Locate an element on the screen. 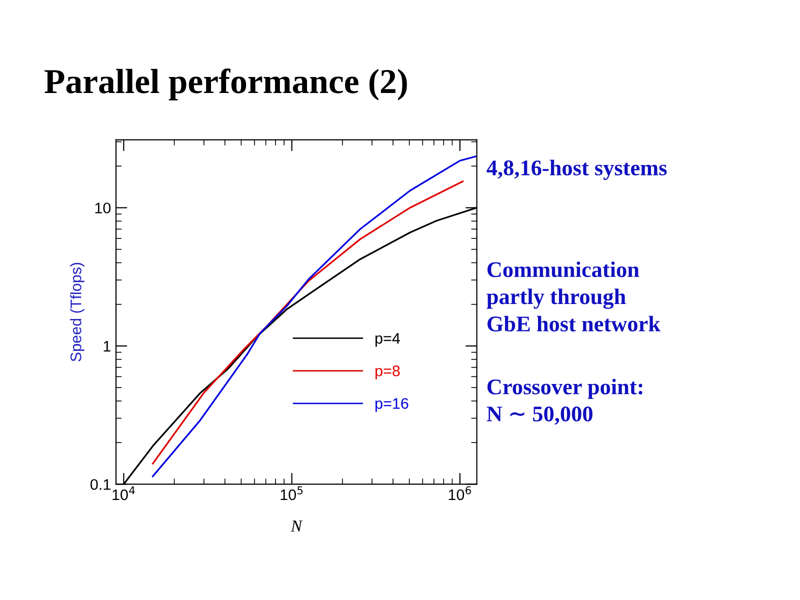 This screenshot has height=600, width=800. text: Communication partly through GbE host network is located at coordinates (573, 296).